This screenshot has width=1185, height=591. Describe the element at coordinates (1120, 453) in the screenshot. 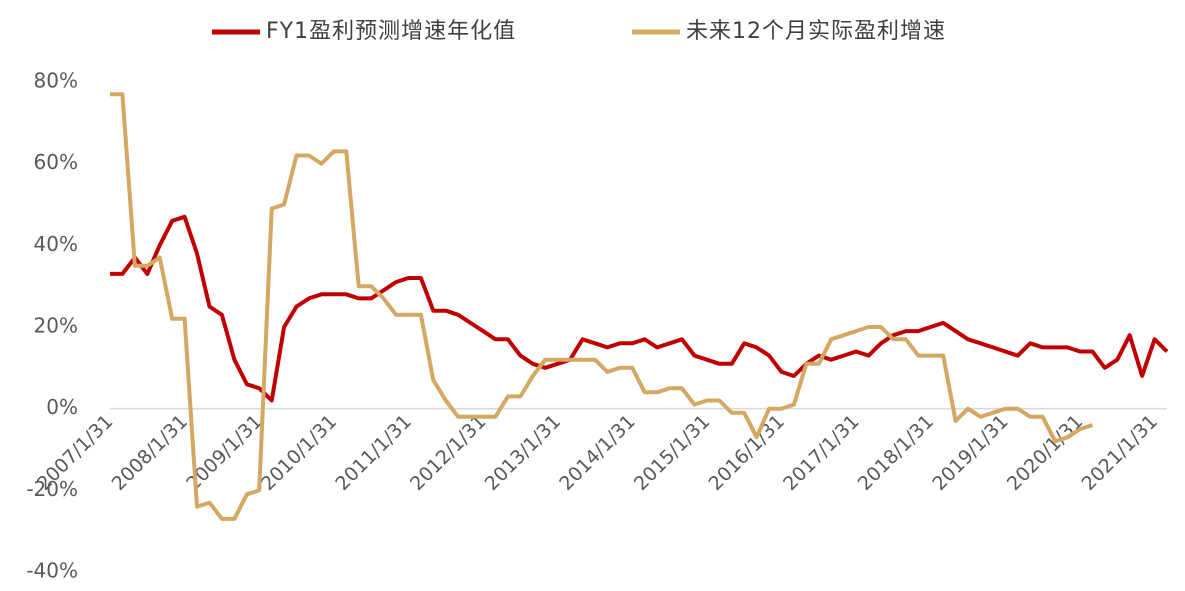

I see `x-tick-label: 2021/1/31` at that location.